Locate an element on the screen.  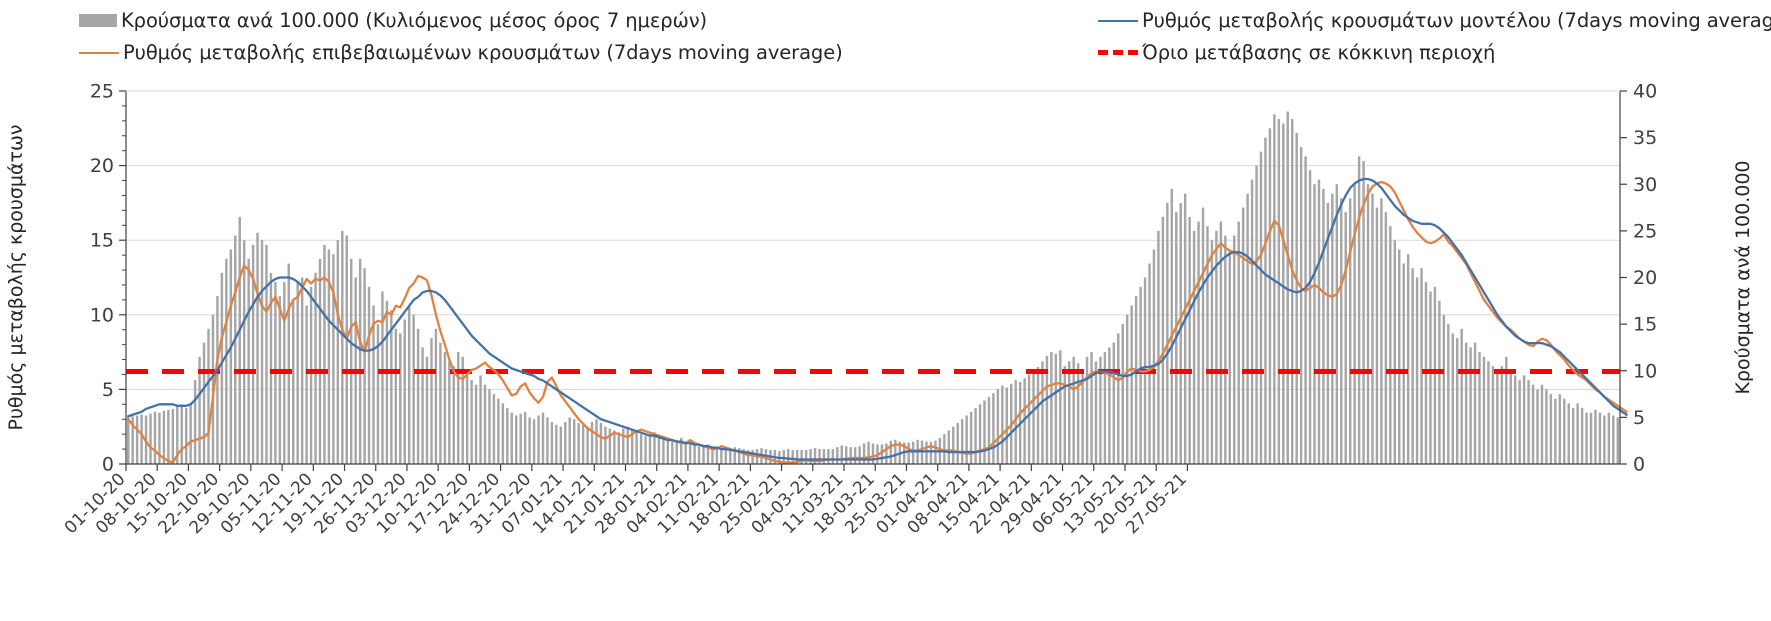
bar-swatch-icon is located at coordinates (98, 20).